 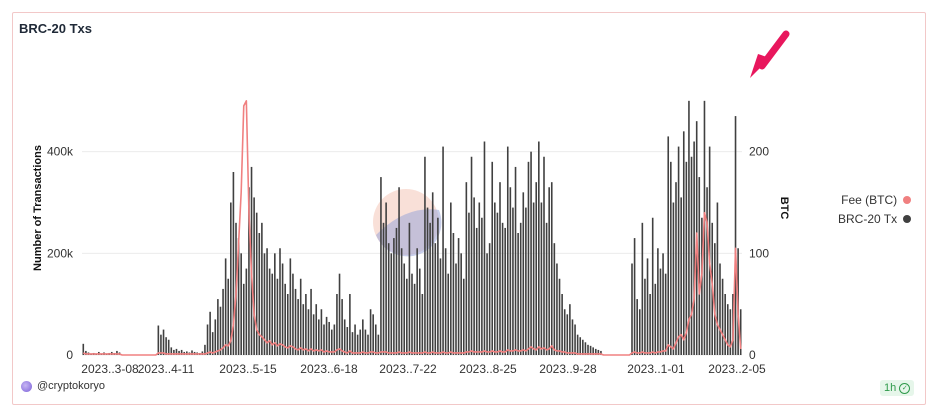 I want to click on refresh-badge: 1h ✓, so click(x=897, y=388).